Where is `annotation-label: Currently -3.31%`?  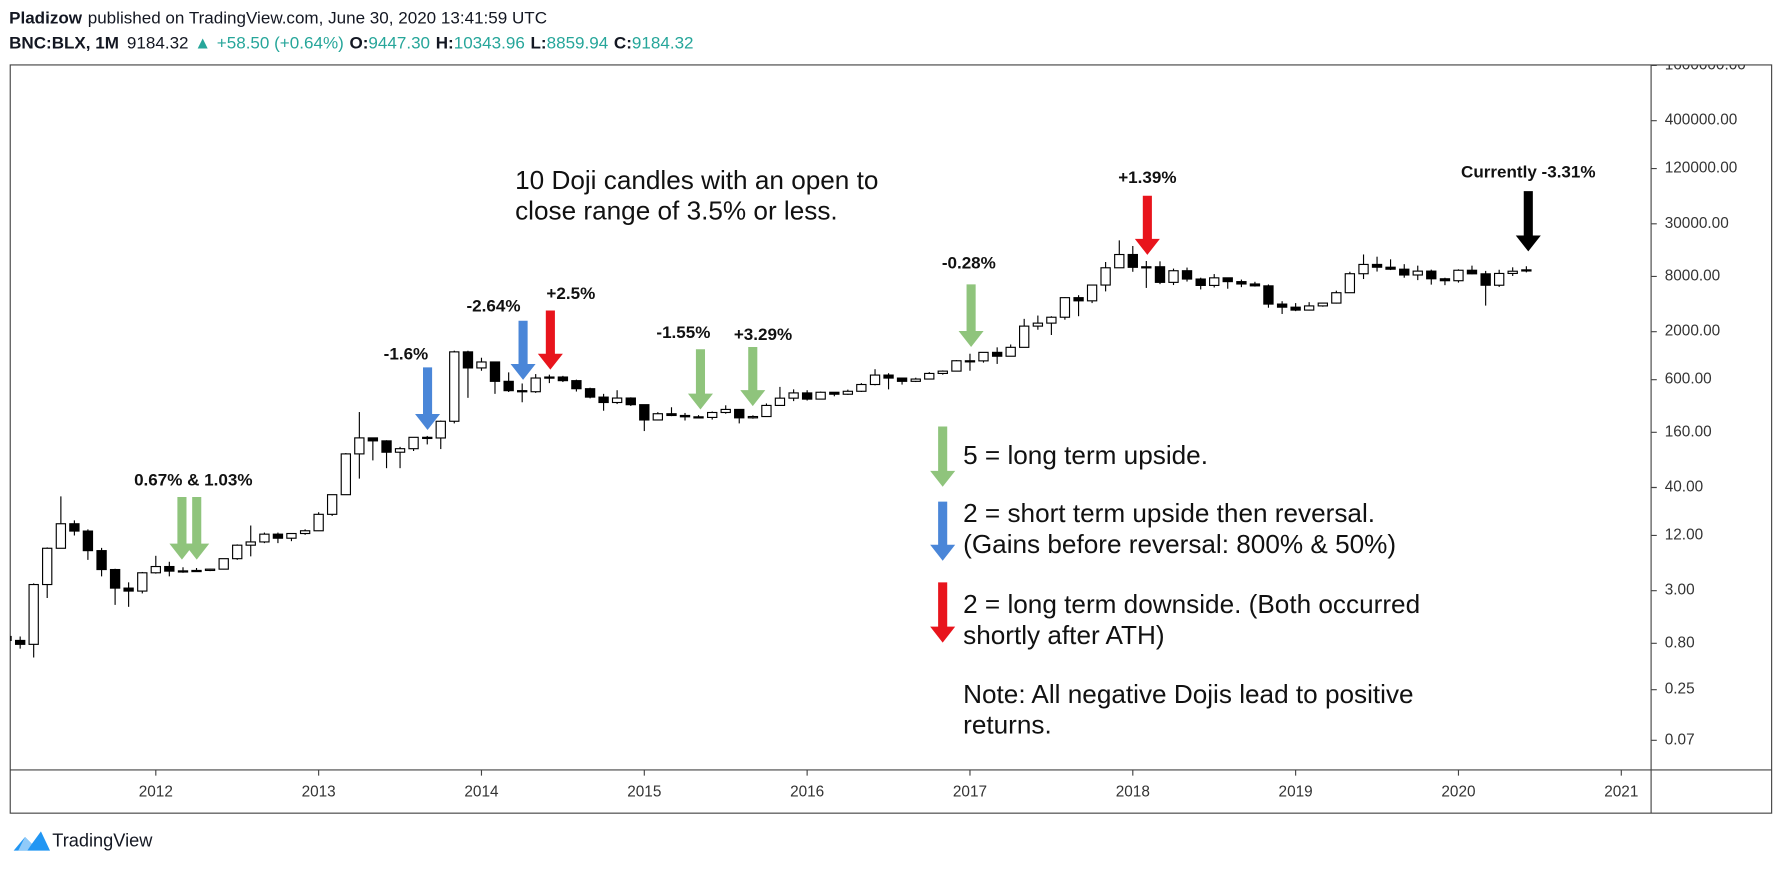 annotation-label: Currently -3.31% is located at coordinates (1528, 171).